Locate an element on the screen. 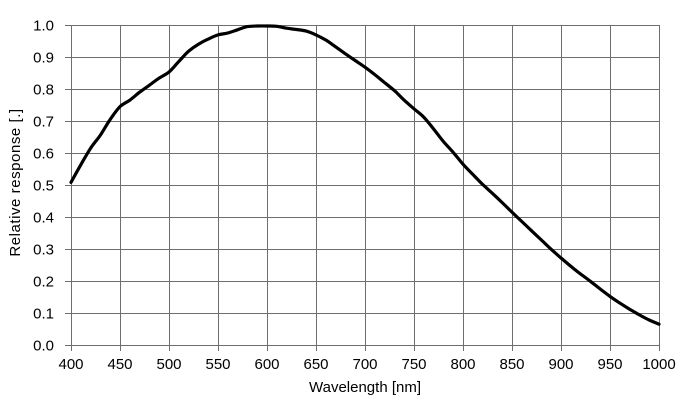  svg-text: Relative response [.] is located at coordinates (15, 182).